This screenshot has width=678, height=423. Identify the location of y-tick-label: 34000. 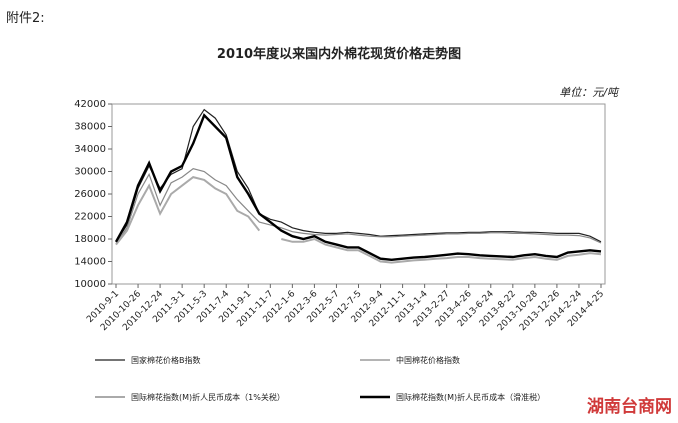
(90, 149).